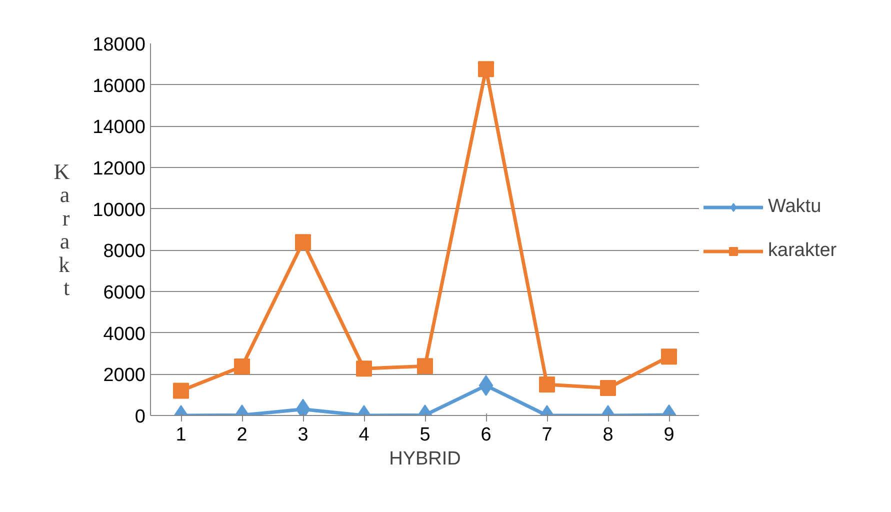 Image resolution: width=891 pixels, height=512 pixels. What do you see at coordinates (62, 229) in the screenshot?
I see `y-axis-title: Karakt` at bounding box center [62, 229].